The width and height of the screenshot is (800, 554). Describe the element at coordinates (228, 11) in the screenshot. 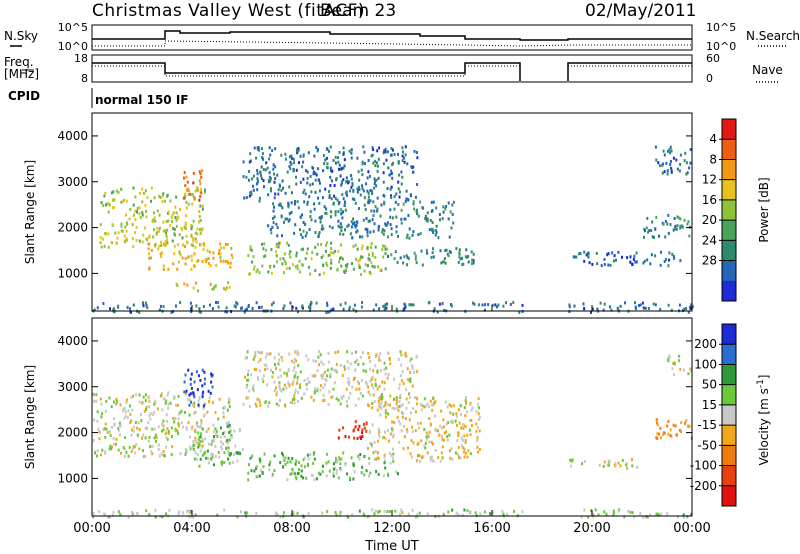

I see `radar-title: Christmas Valley West (fitACF)` at that location.